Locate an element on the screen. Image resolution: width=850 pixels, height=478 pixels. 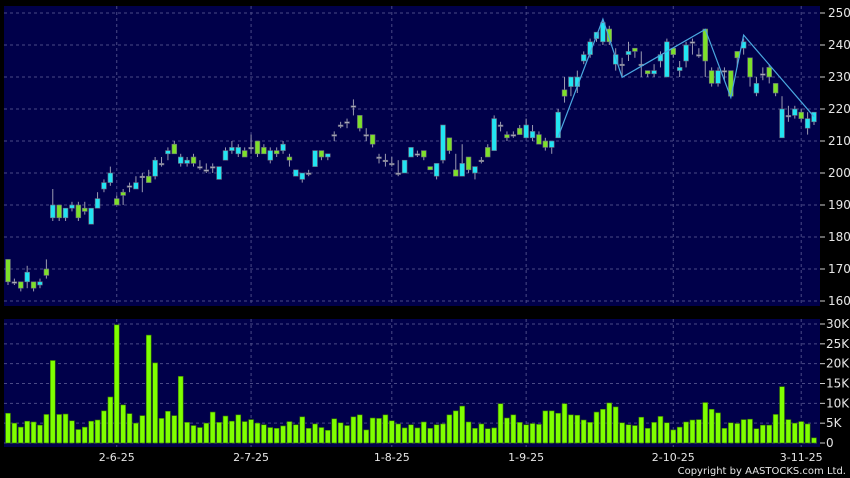
copyright-text: Copyright by AASTOCKS.com Ltd. is located at coordinates (762, 471).